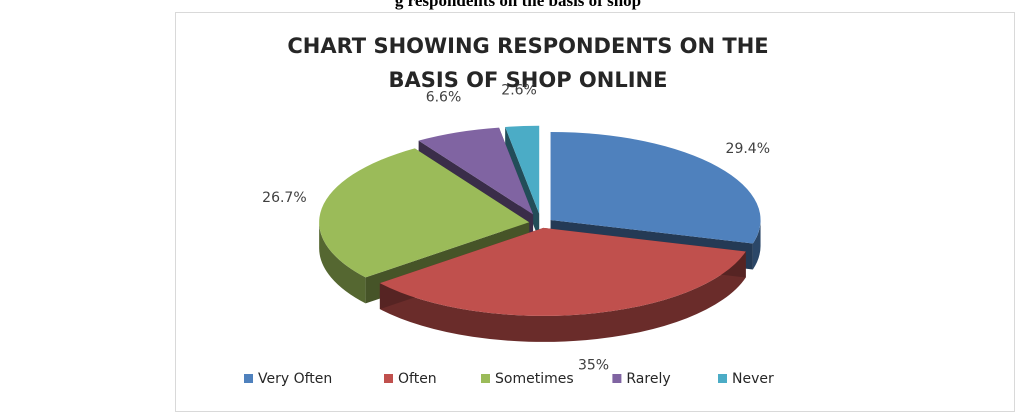  What do you see at coordinates (248, 378) in the screenshot?
I see `legend-swatch-very-often` at bounding box center [248, 378].